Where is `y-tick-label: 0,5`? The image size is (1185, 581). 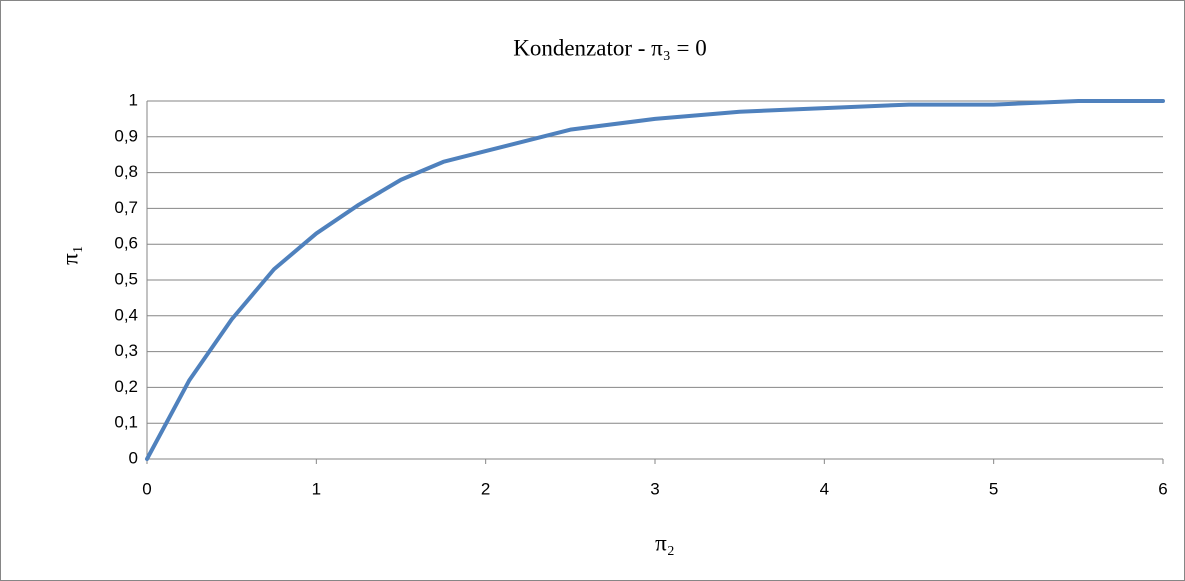
y-tick-label: 0,5 is located at coordinates (126, 278).